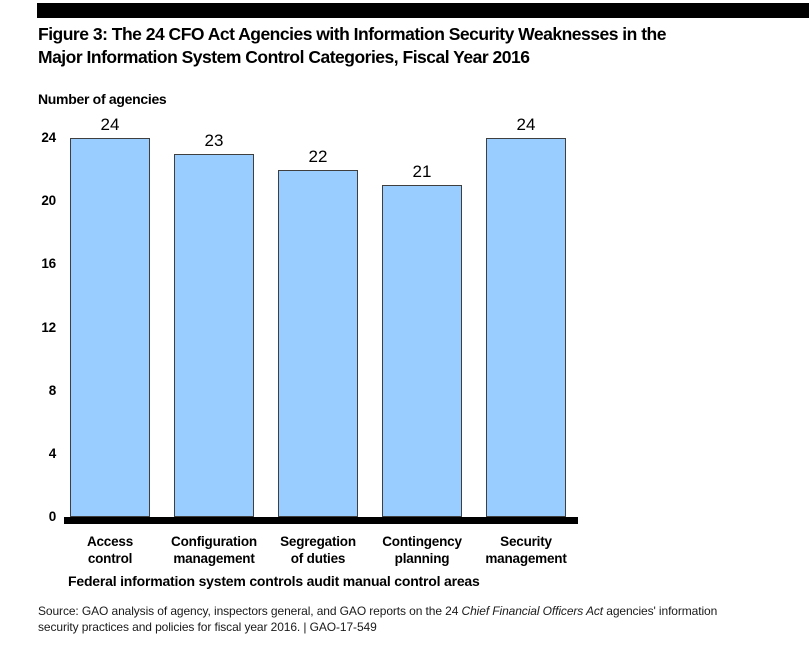 The image size is (809, 645). I want to click on source-text-italic: Chief Financial Officers Act, so click(532, 611).